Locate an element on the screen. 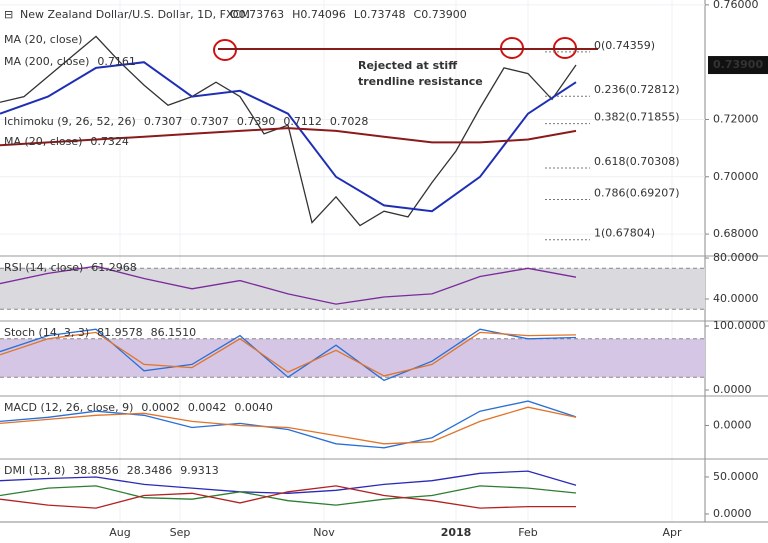 This screenshot has height=543, width=768. x-tick-label: Aug is located at coordinates (119, 532).